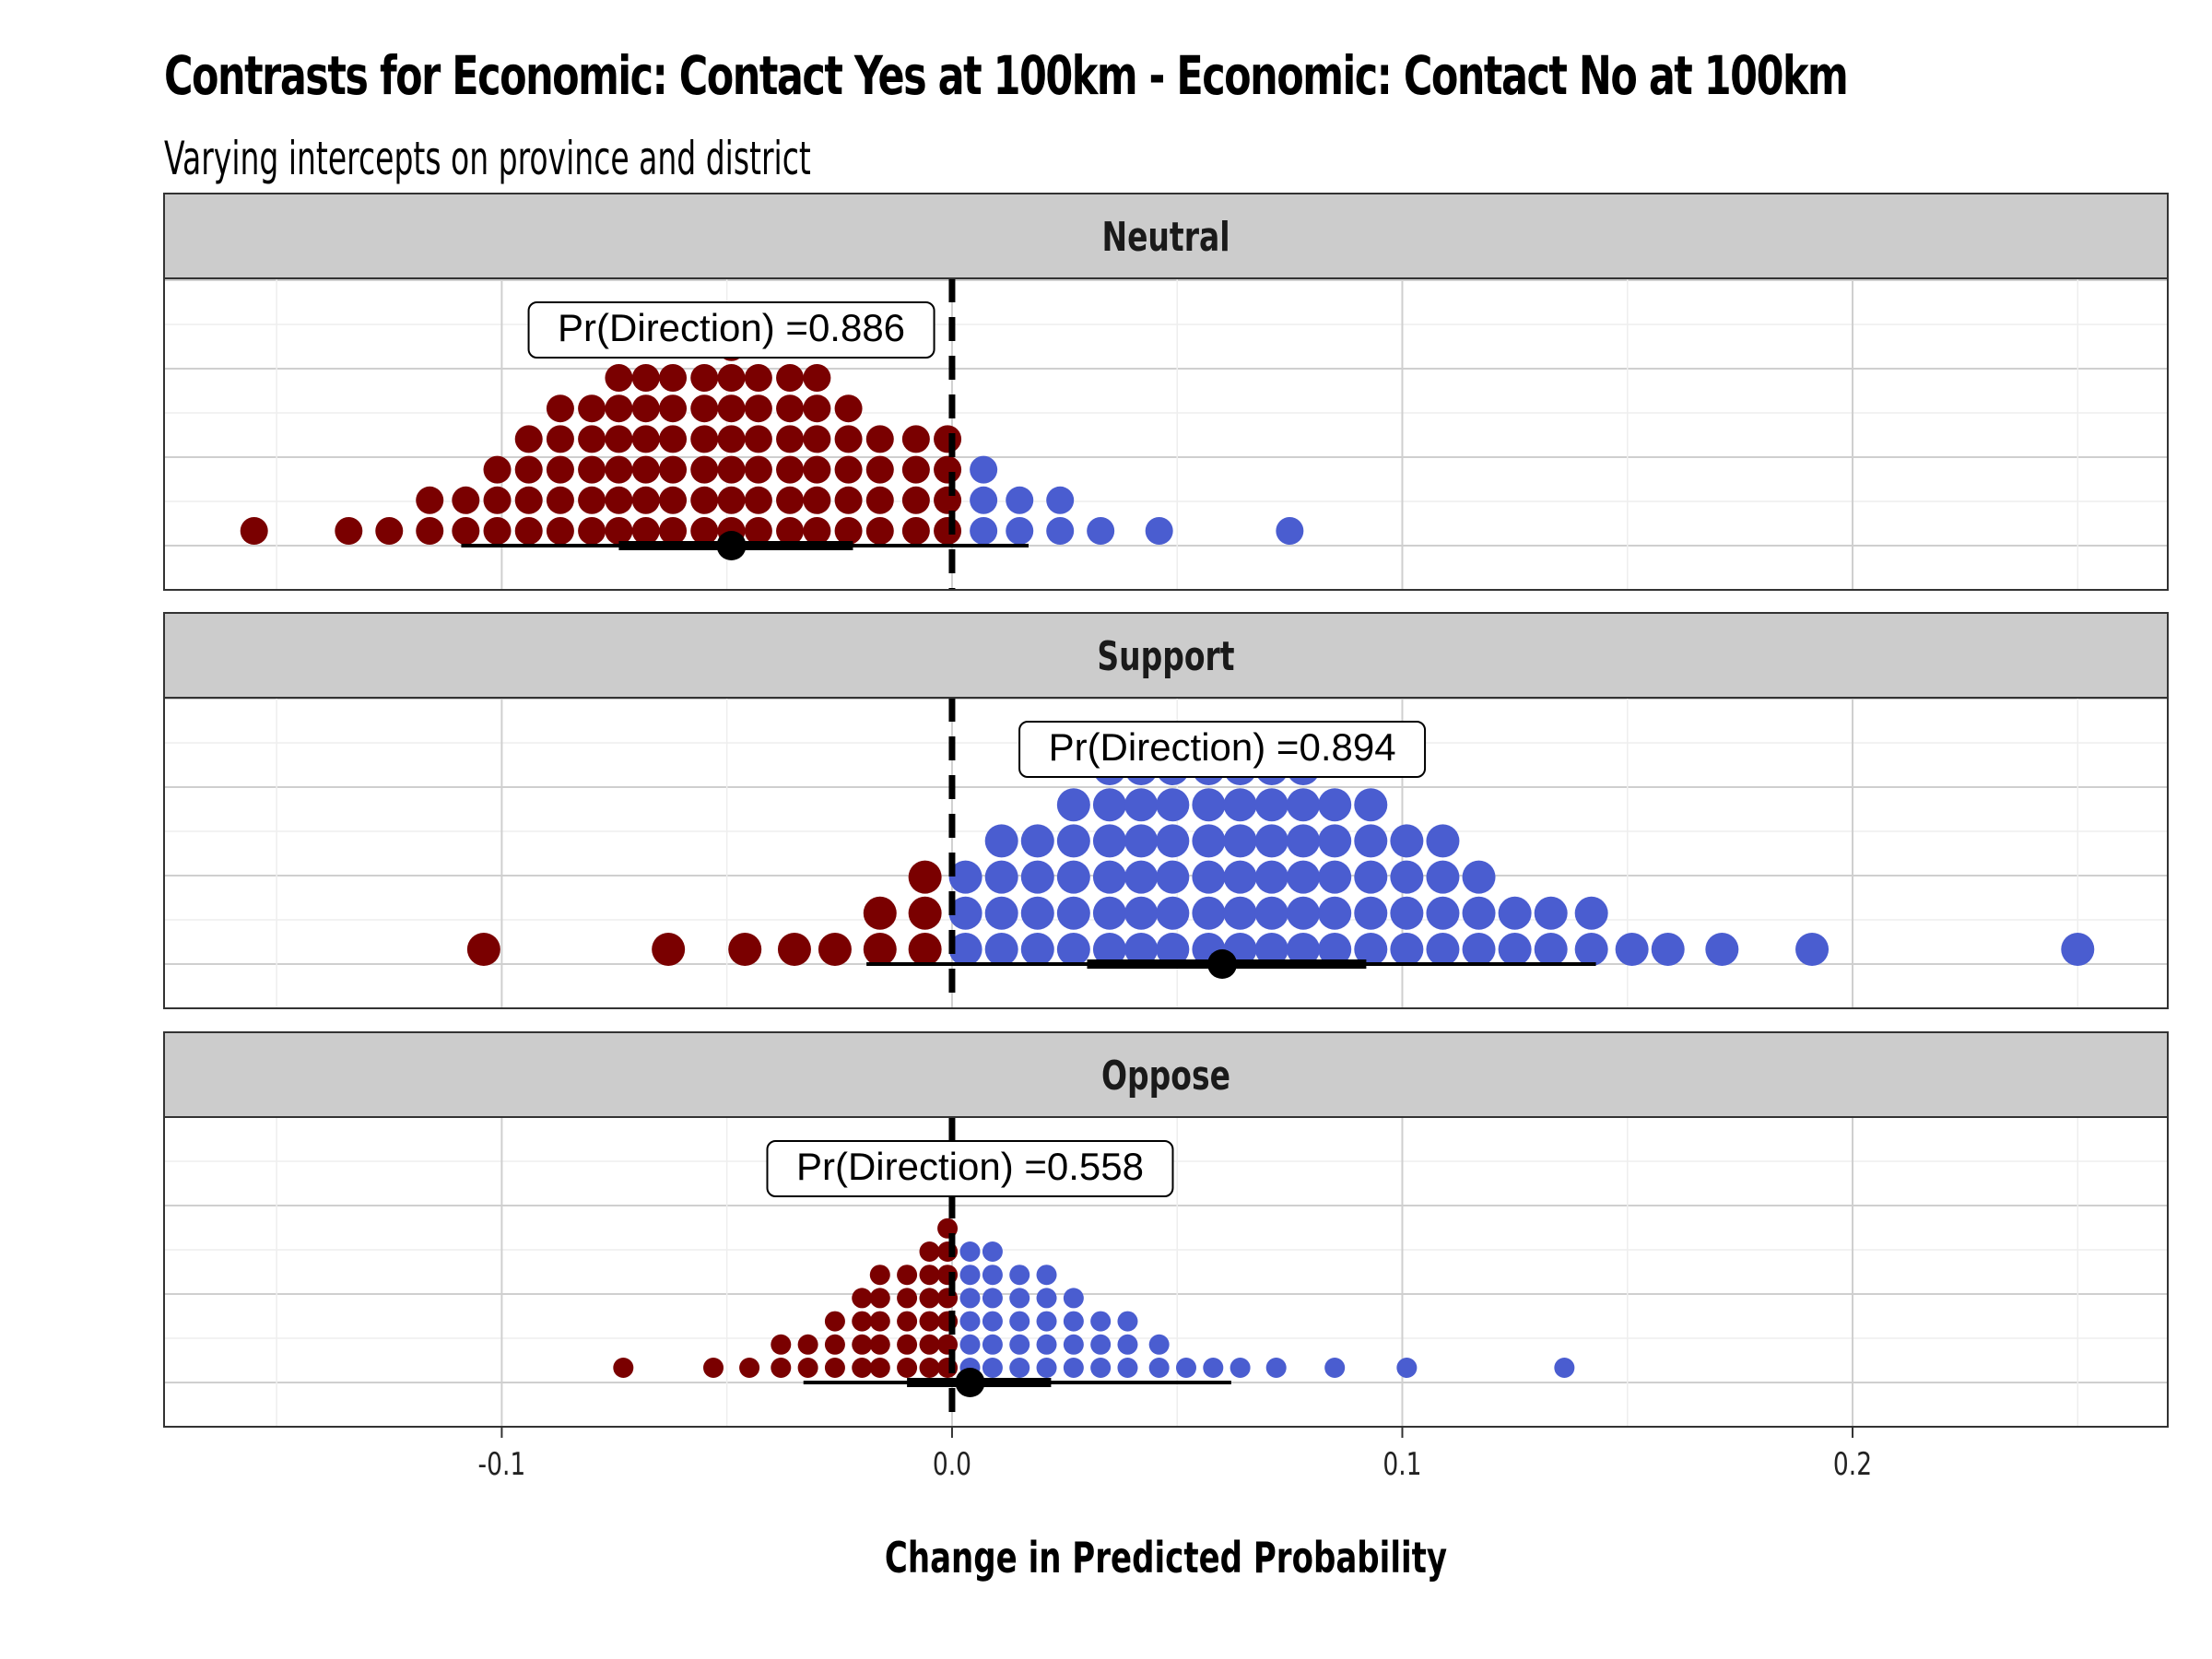 This screenshot has height=1659, width=2212. What do you see at coordinates (1222, 964) in the screenshot?
I see `point-estimate` at bounding box center [1222, 964].